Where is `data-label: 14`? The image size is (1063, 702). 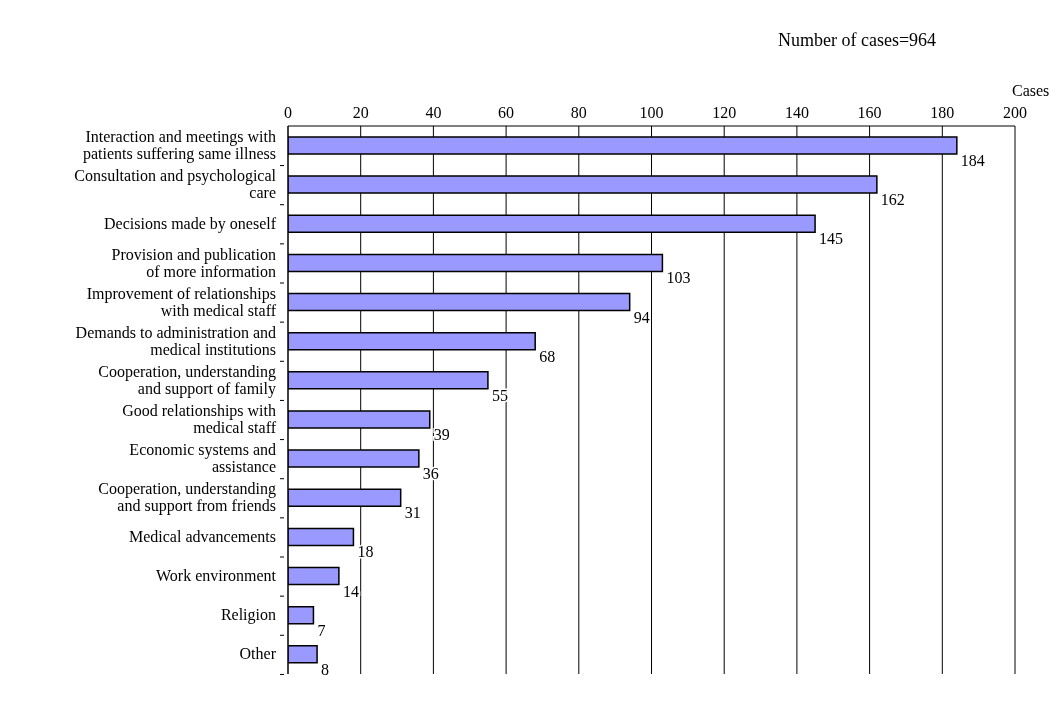 data-label: 14 is located at coordinates (350, 591).